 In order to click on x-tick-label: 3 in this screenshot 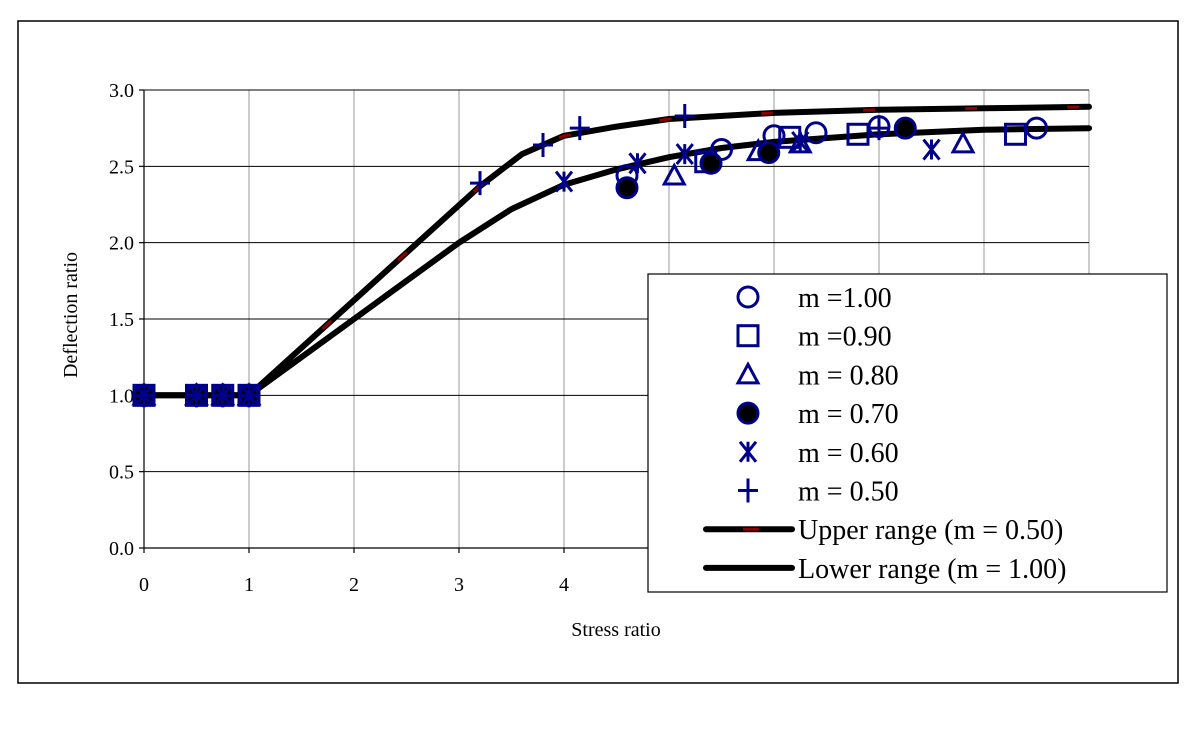, I will do `click(459, 585)`.